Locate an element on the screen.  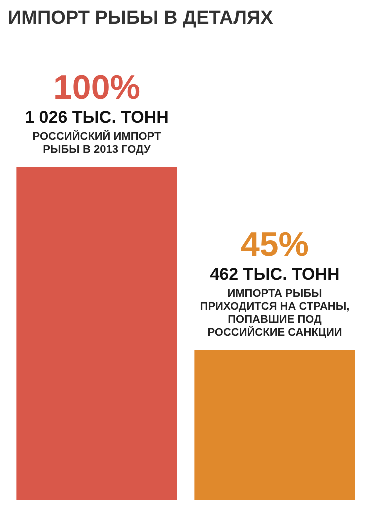
annotation: 462 ТЫС. ТОНН is located at coordinates (275, 274).